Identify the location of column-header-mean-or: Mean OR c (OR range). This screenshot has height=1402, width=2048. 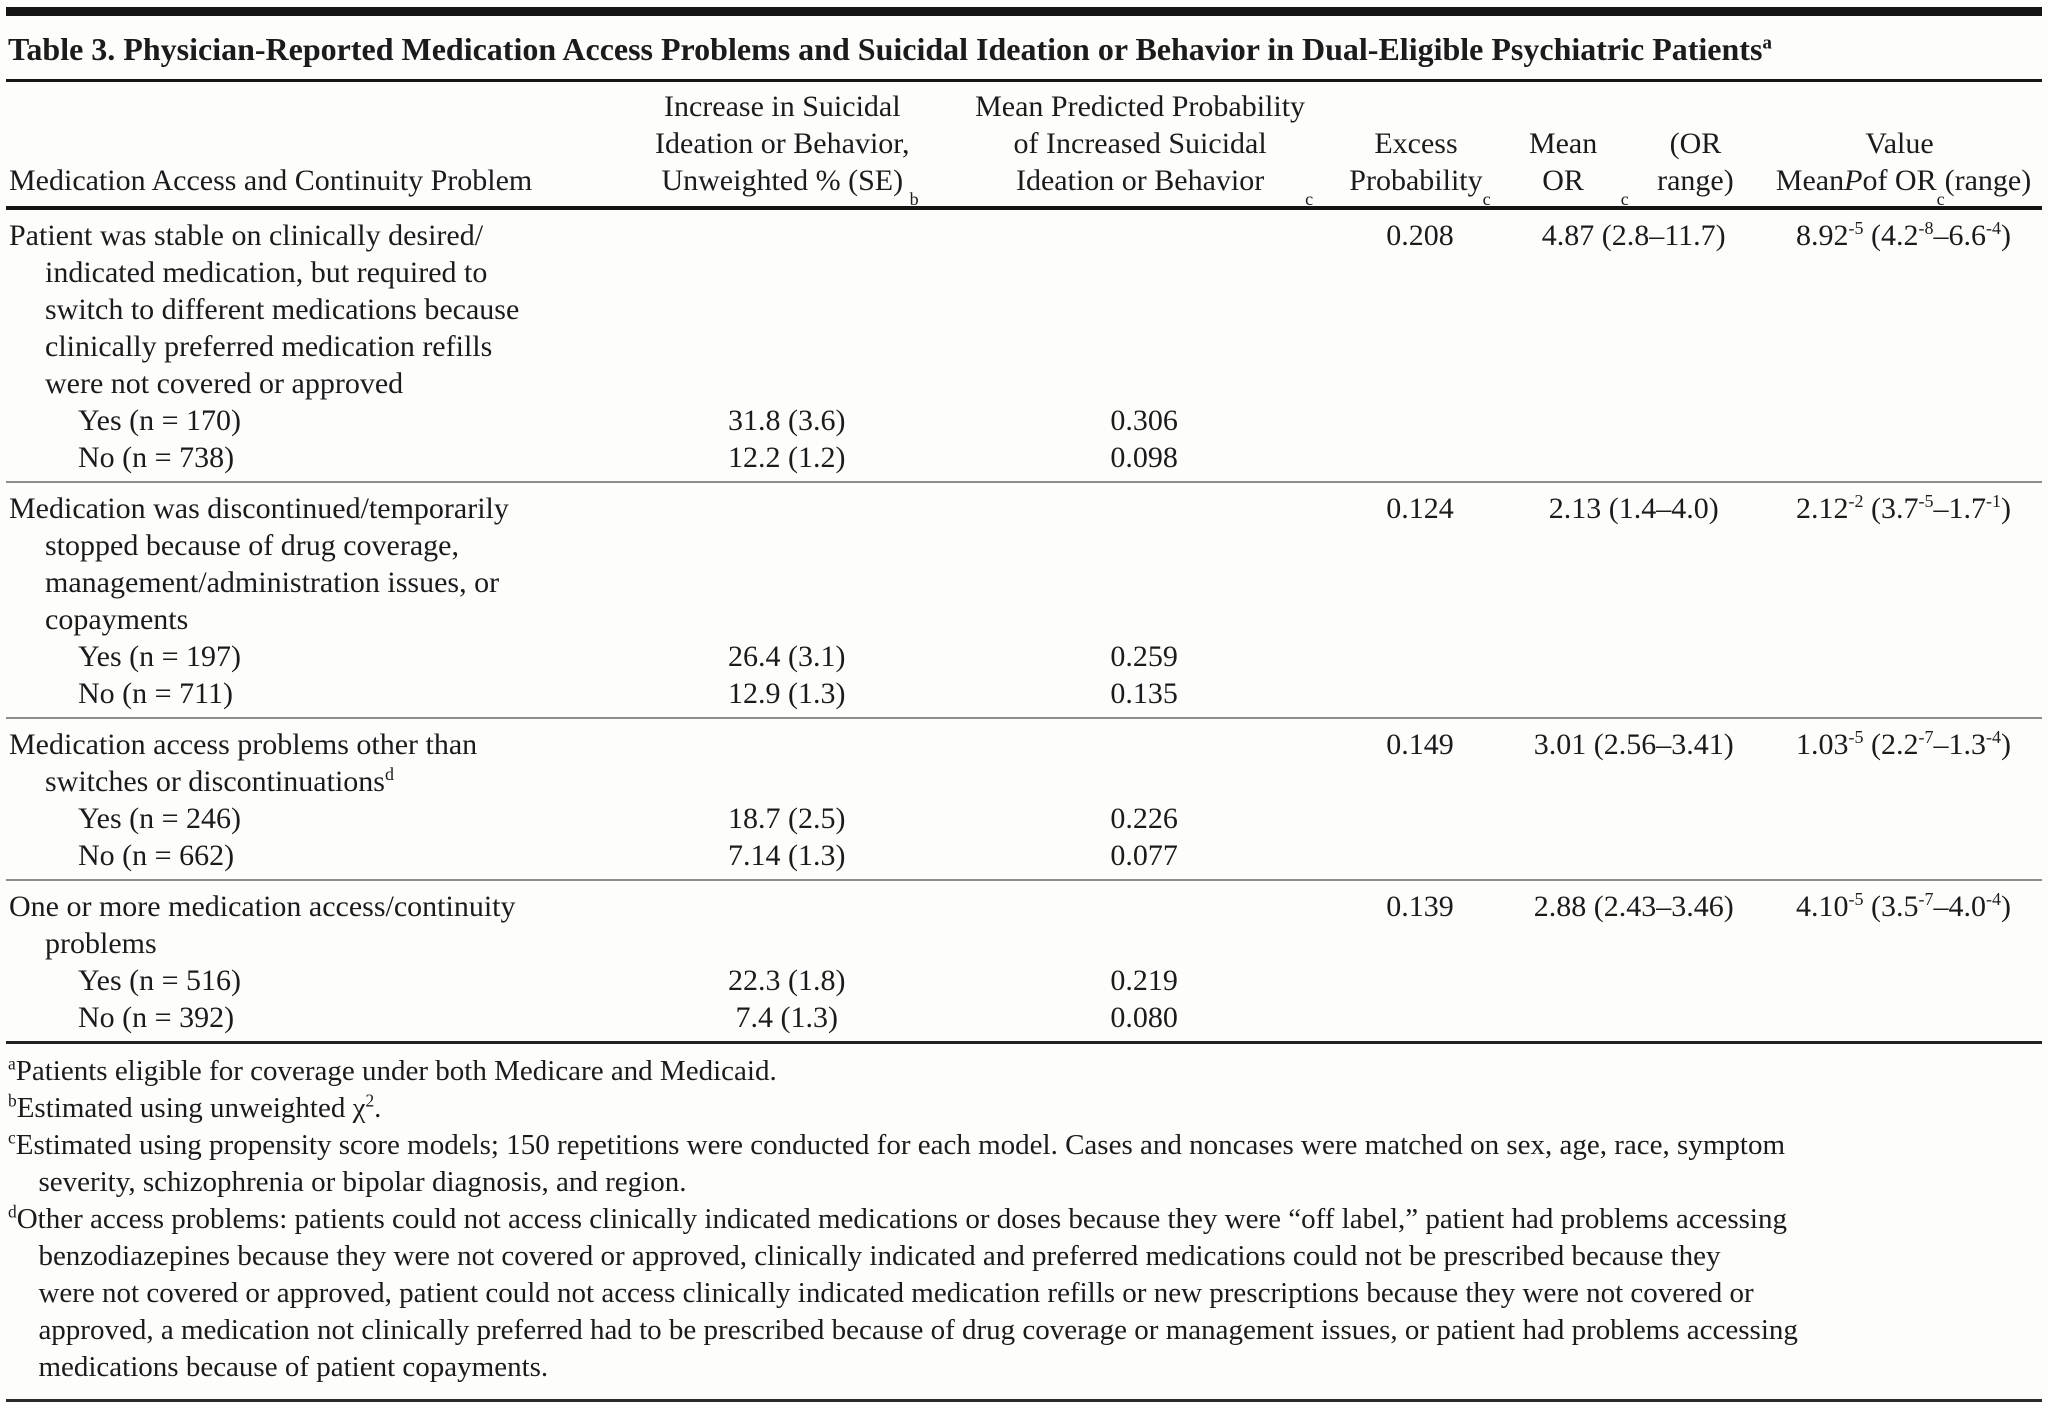
(1631, 168).